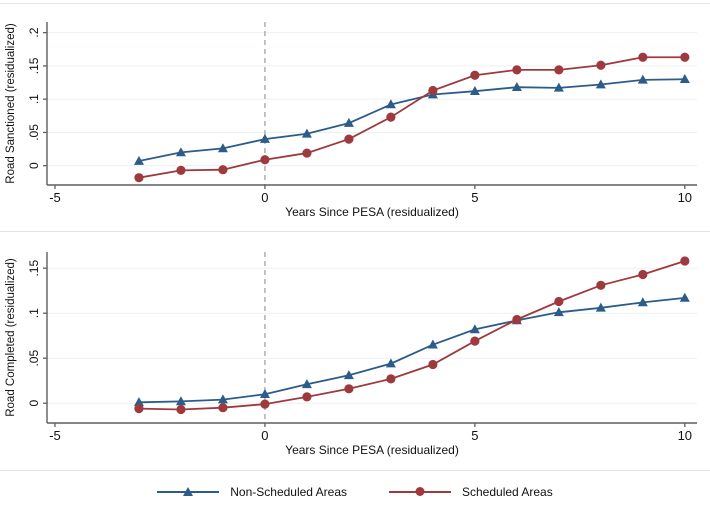  I want to click on legend-label-scheduled-areas: Scheduled Areas, so click(507, 491).